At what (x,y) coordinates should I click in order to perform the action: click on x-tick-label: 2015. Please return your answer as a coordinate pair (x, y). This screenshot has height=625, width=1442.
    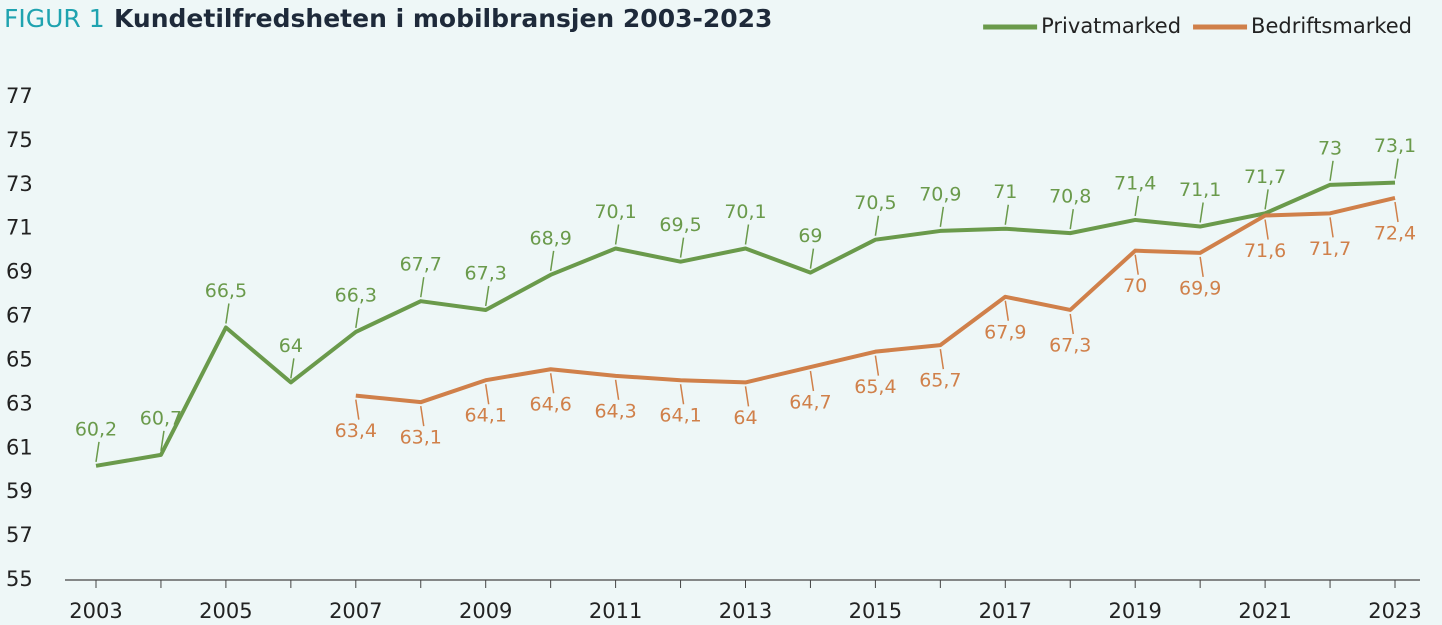
    Looking at the image, I should click on (875, 611).